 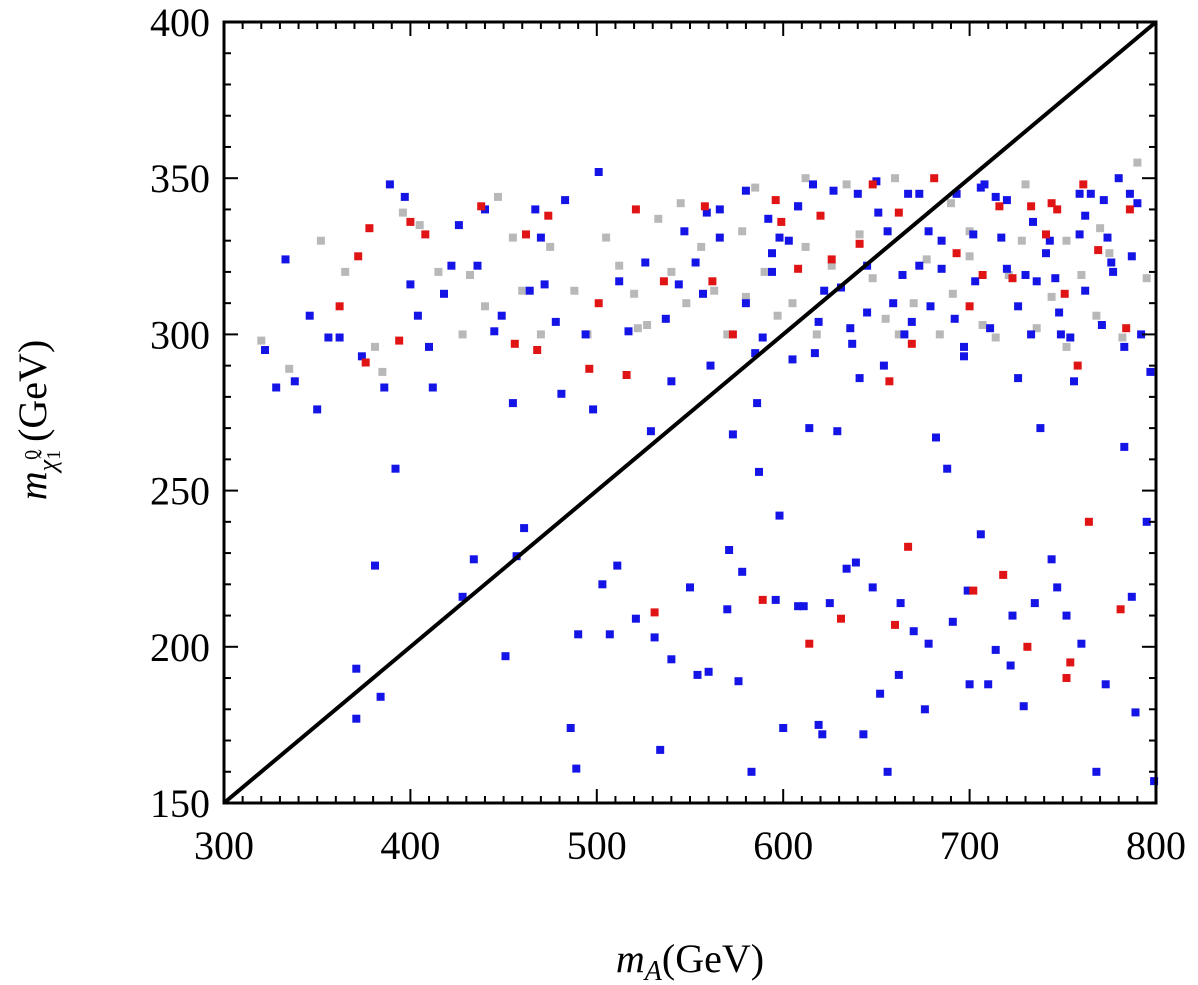 What do you see at coordinates (410, 845) in the screenshot?
I see `x-tick-label: 400` at bounding box center [410, 845].